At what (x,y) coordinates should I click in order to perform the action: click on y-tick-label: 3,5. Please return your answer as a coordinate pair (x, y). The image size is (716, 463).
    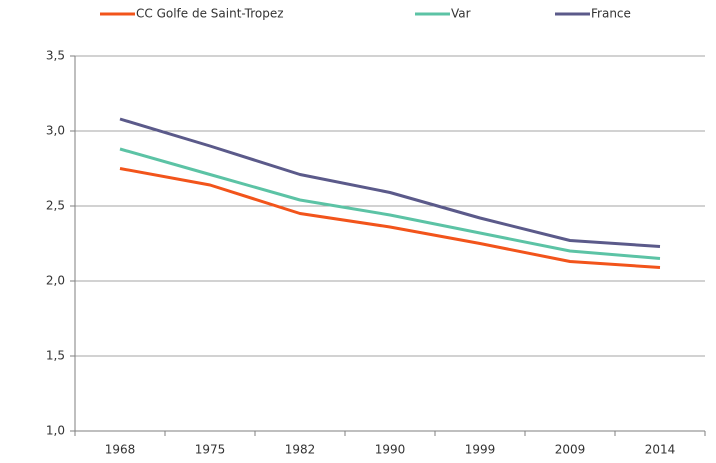
    Looking at the image, I should click on (55, 56).